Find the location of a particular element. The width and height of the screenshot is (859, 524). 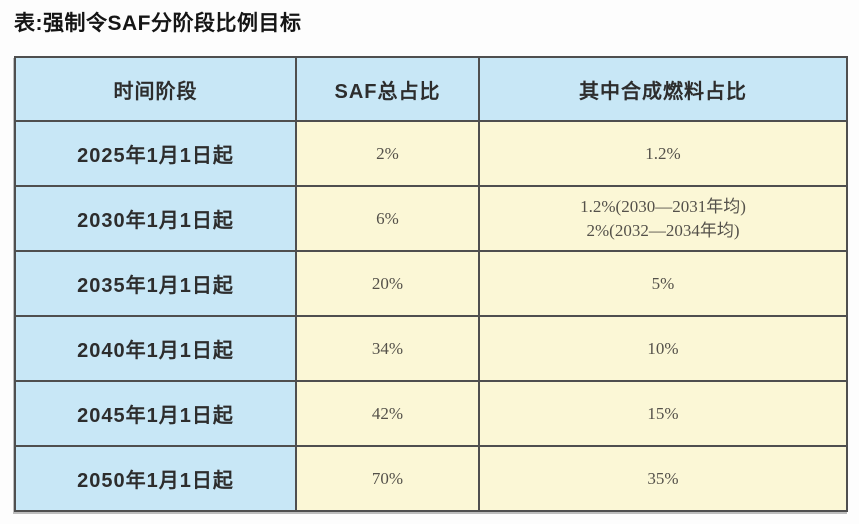

table-row: 2025年1月1日起 2% 1.2% is located at coordinates (431, 153).